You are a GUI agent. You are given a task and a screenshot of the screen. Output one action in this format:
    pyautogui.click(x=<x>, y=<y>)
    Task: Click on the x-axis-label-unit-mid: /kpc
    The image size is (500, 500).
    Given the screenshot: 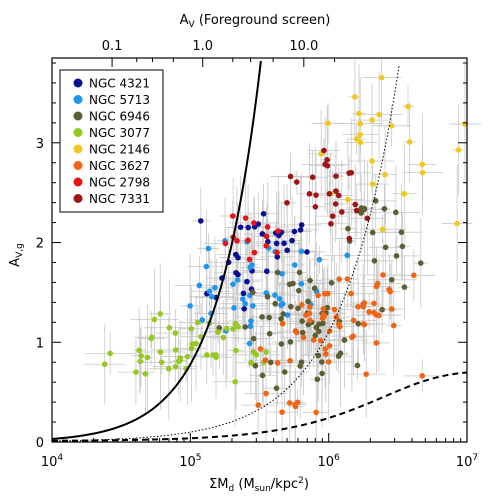 What is the action you would take?
    pyautogui.click(x=284, y=484)
    